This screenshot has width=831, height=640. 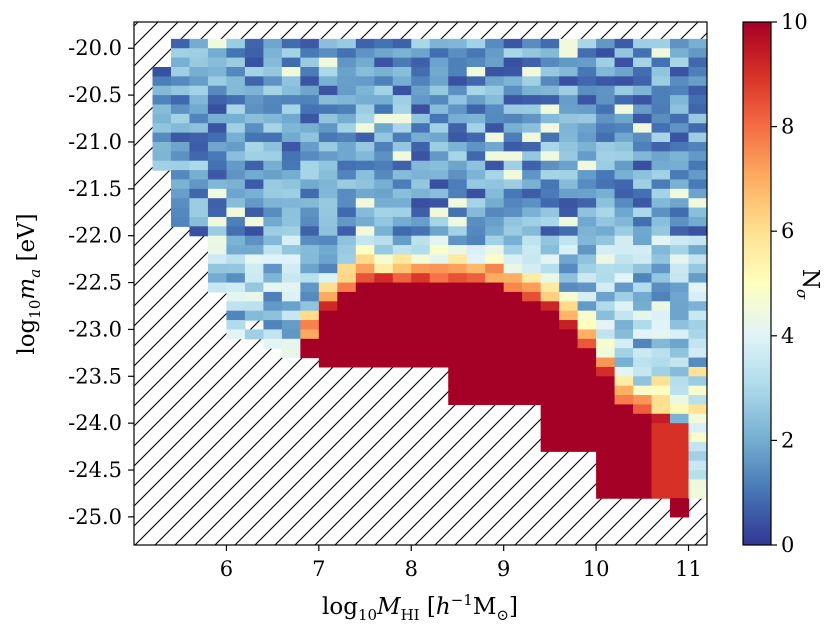 What do you see at coordinates (95, 376) in the screenshot?
I see `y-tick-label: -23.5` at bounding box center [95, 376].